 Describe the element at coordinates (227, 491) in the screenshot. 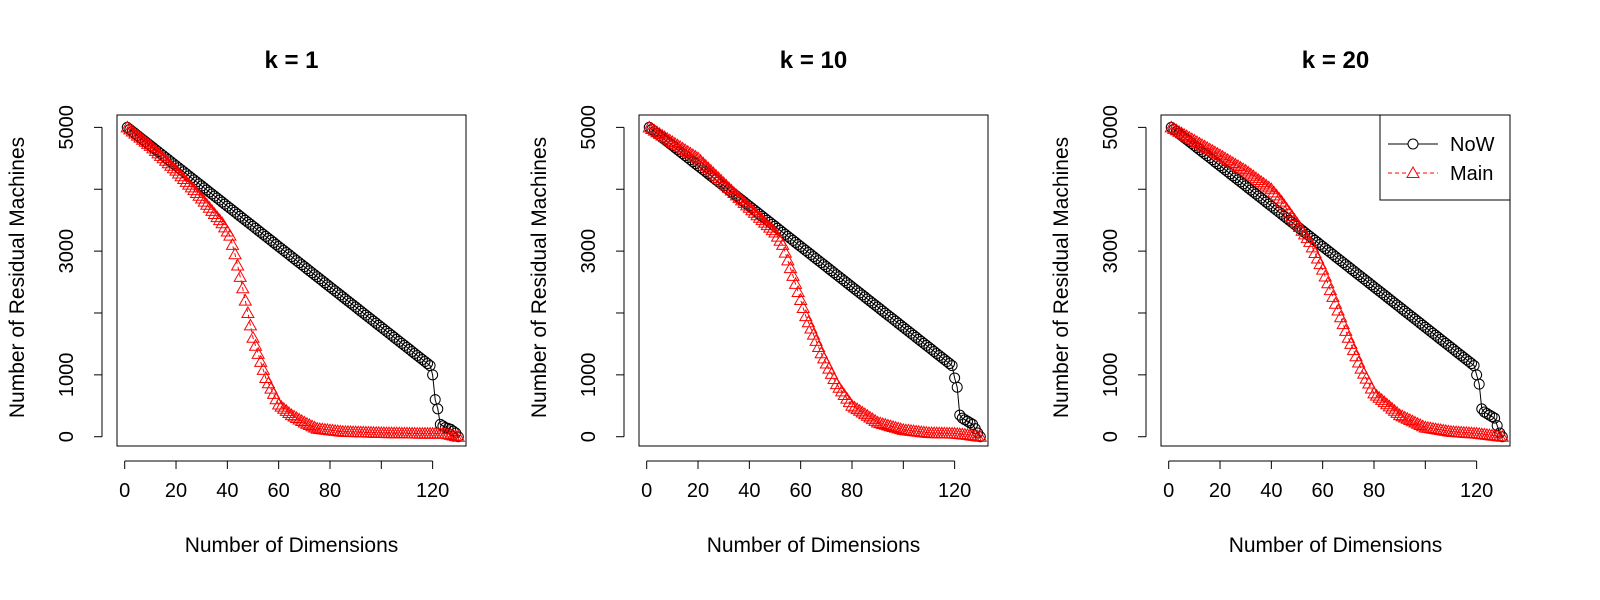

I see `x-tick-label: 40` at that location.